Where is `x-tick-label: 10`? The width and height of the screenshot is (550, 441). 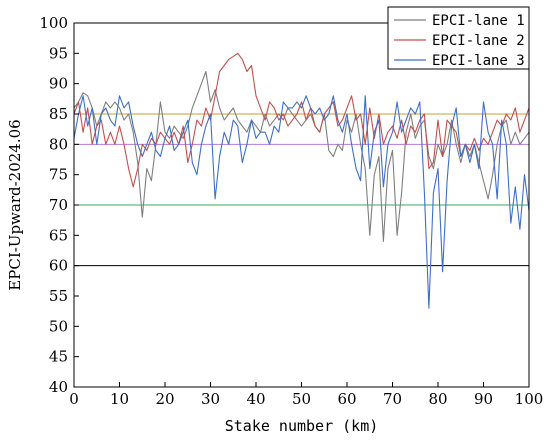
x-tick-label: 10 is located at coordinates (119, 399).